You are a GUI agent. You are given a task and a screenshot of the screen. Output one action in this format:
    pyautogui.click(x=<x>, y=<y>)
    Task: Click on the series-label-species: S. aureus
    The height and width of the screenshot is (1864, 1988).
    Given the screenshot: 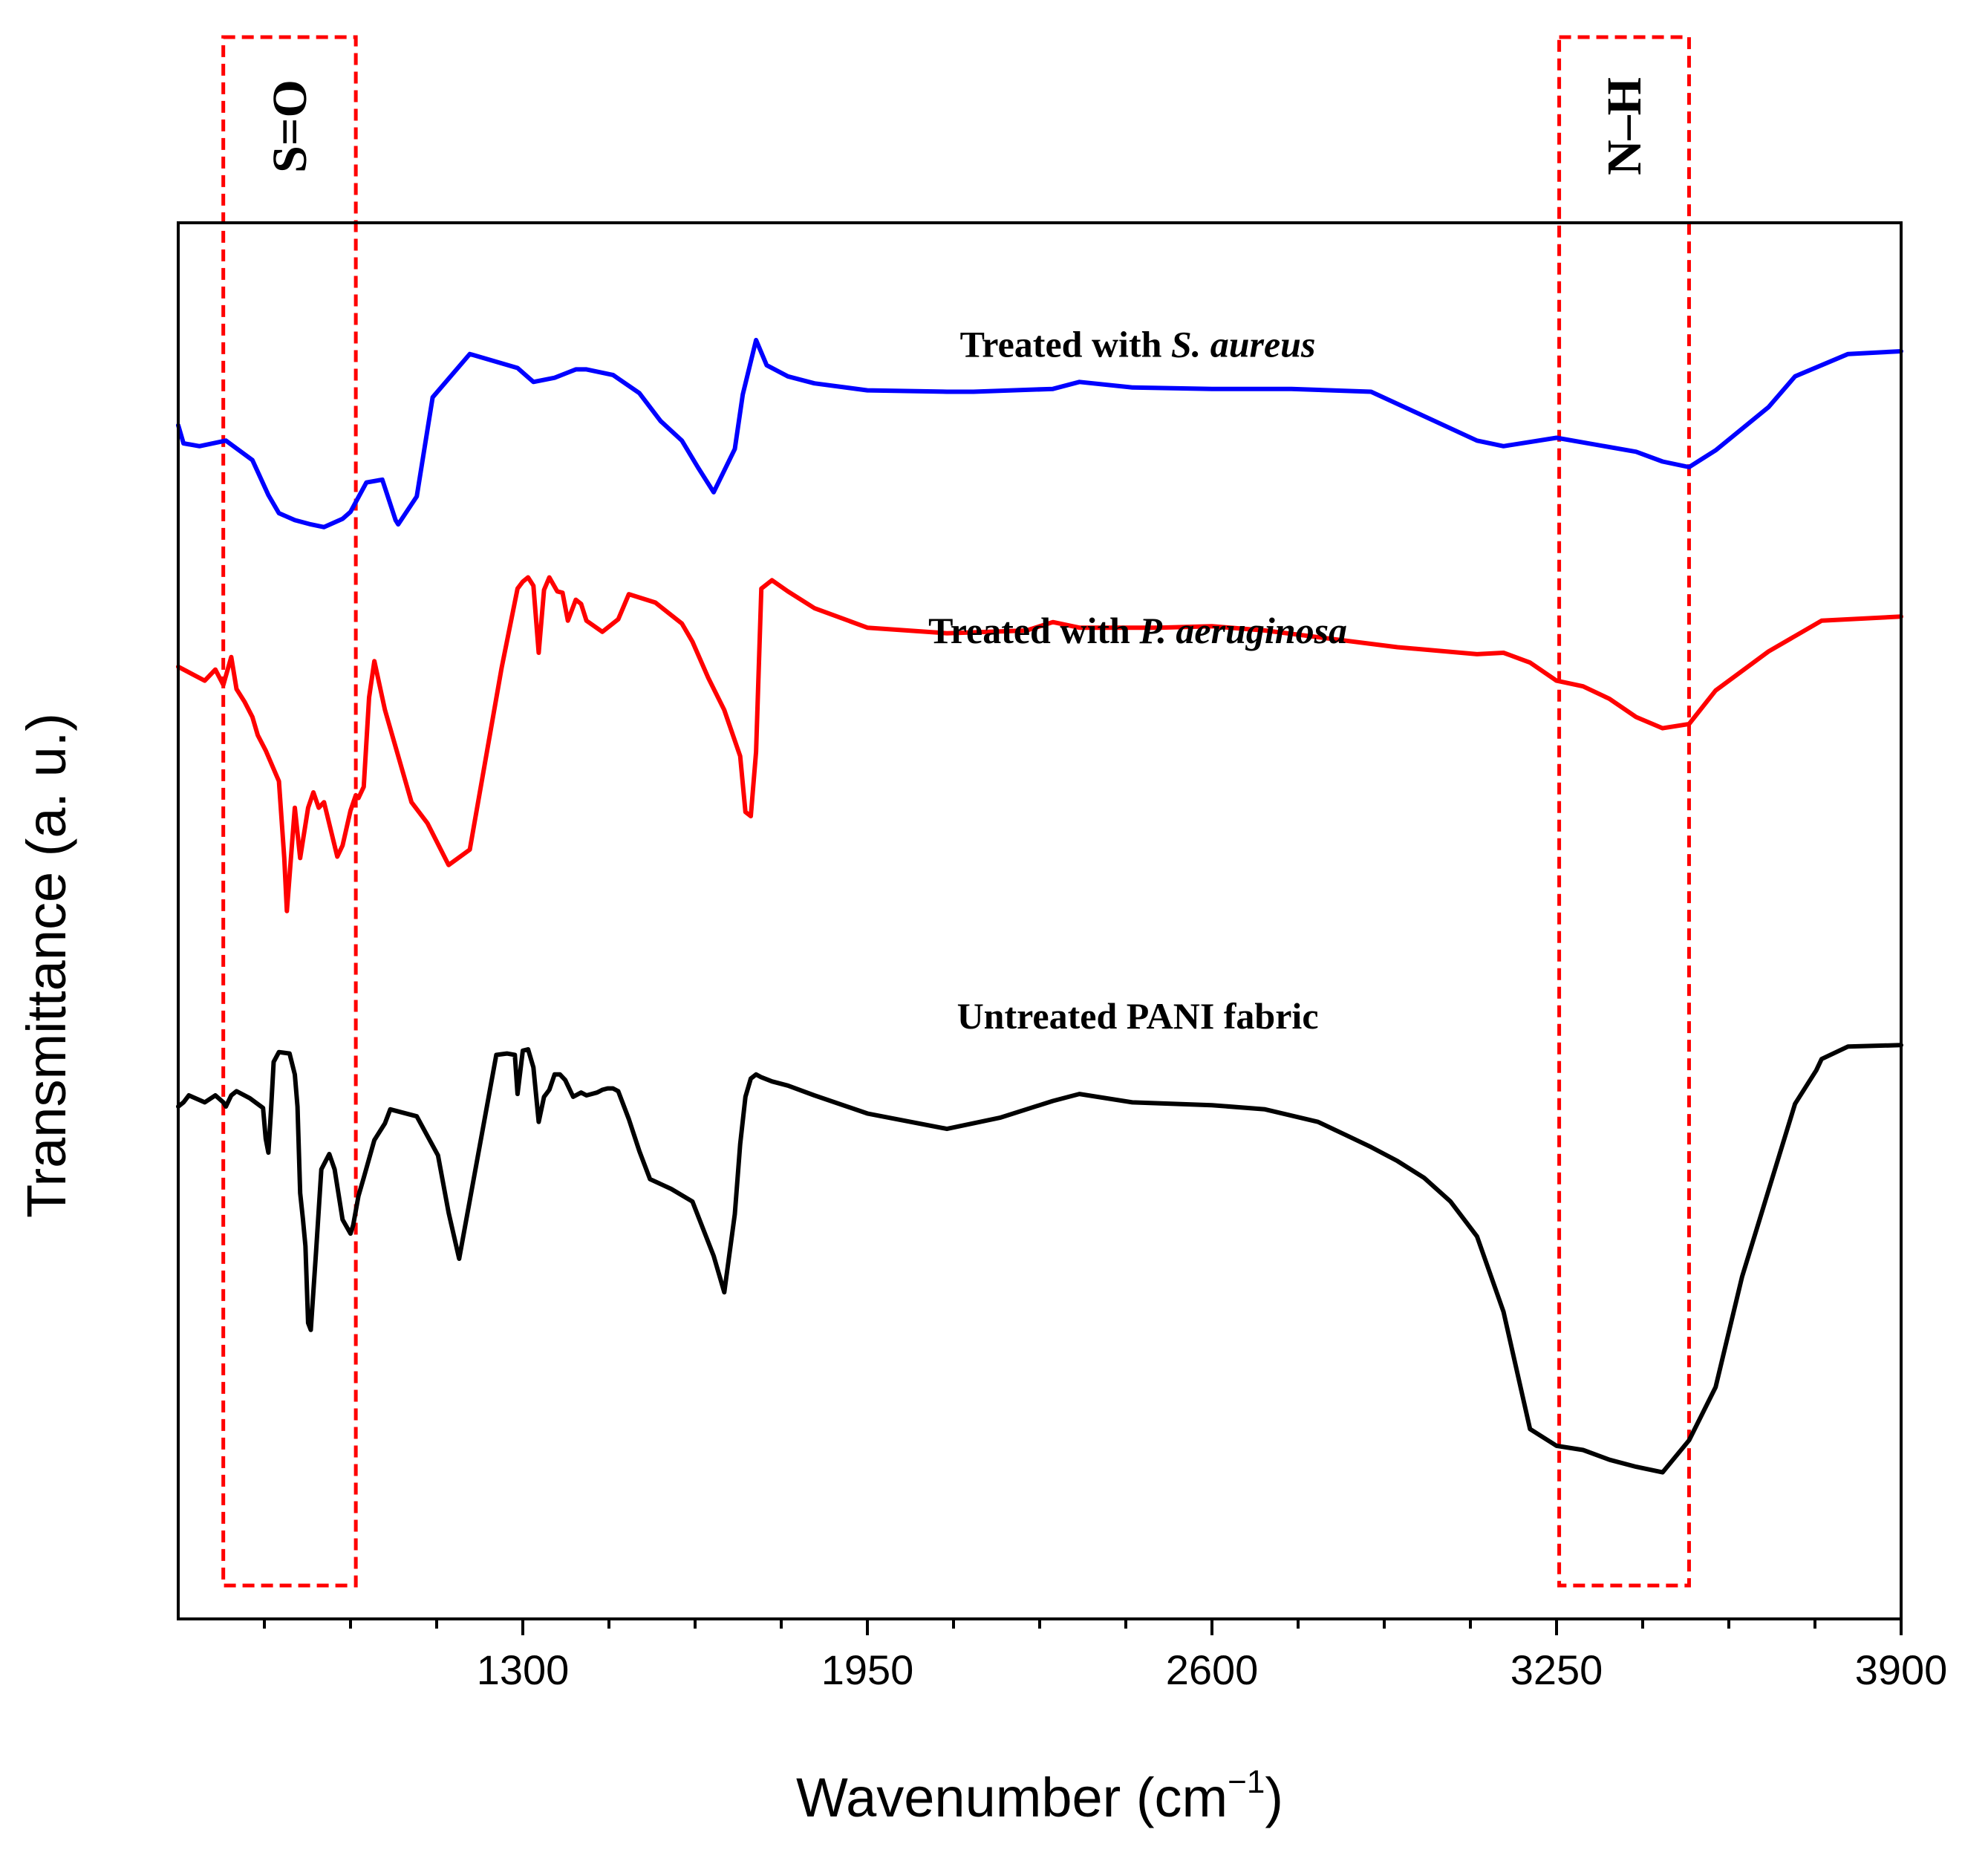 What is the action you would take?
    pyautogui.click(x=1243, y=344)
    